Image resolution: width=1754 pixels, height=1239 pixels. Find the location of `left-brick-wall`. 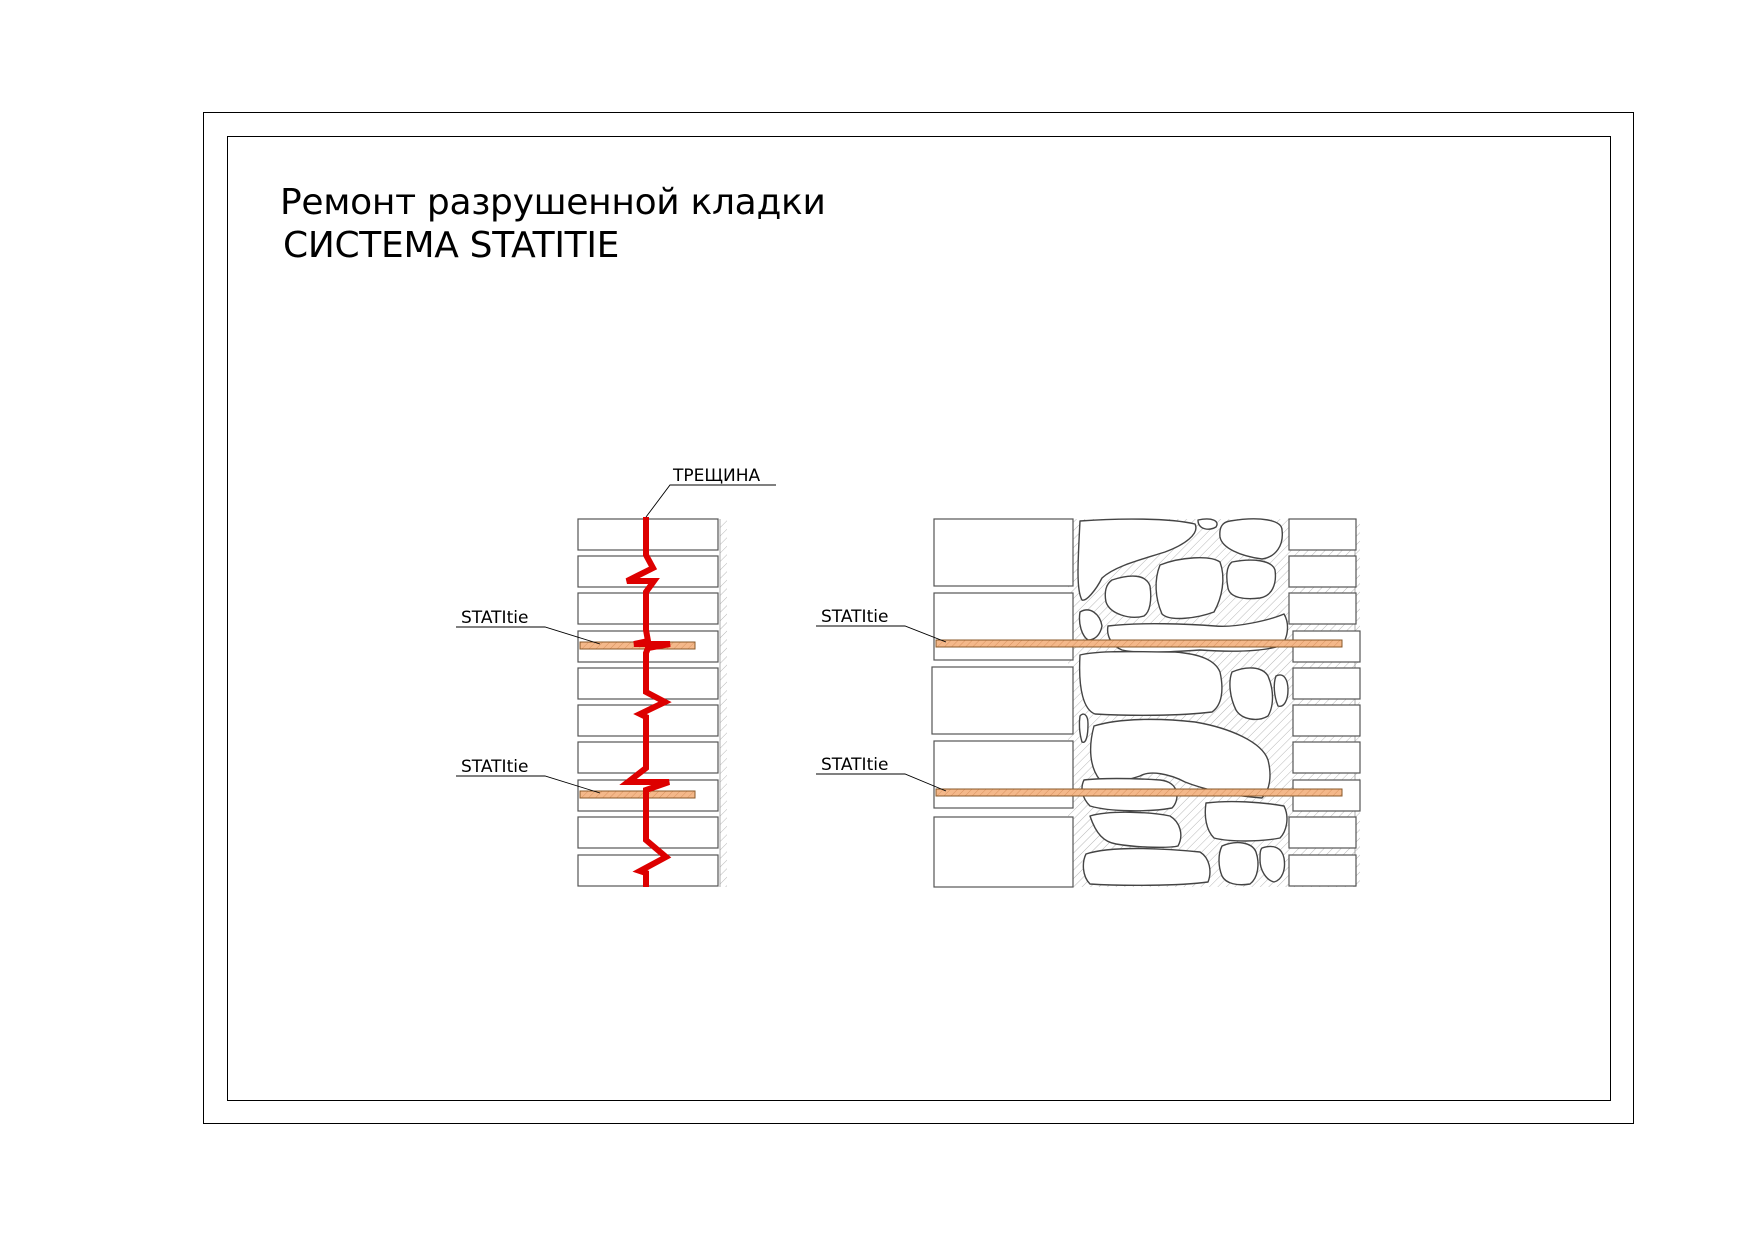

left-brick-wall is located at coordinates (652, 702).